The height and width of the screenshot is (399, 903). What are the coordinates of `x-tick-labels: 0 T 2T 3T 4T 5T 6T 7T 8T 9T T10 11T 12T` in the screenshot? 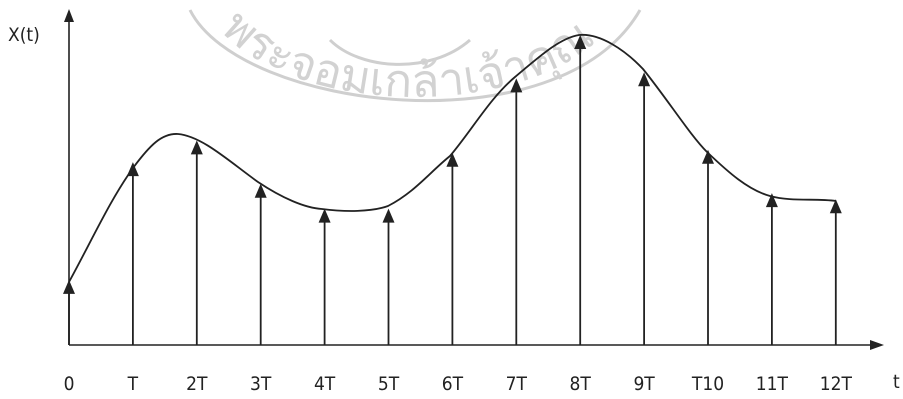 It's located at (458, 384).